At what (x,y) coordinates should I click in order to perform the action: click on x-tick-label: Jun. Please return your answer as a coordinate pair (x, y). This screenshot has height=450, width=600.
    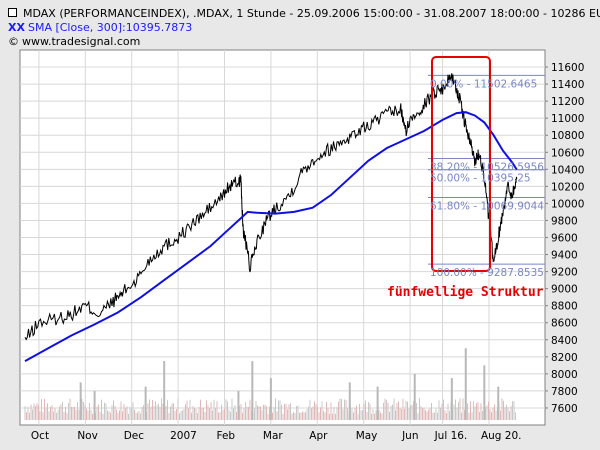
    Looking at the image, I should click on (409, 436).